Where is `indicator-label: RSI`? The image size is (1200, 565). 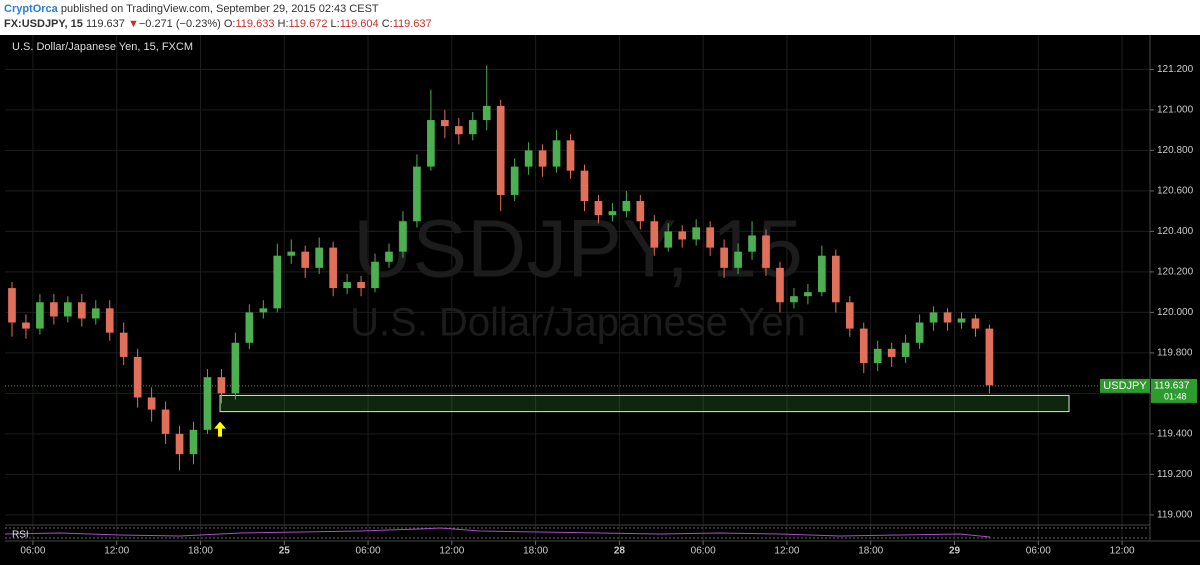 indicator-label: RSI is located at coordinates (20, 535).